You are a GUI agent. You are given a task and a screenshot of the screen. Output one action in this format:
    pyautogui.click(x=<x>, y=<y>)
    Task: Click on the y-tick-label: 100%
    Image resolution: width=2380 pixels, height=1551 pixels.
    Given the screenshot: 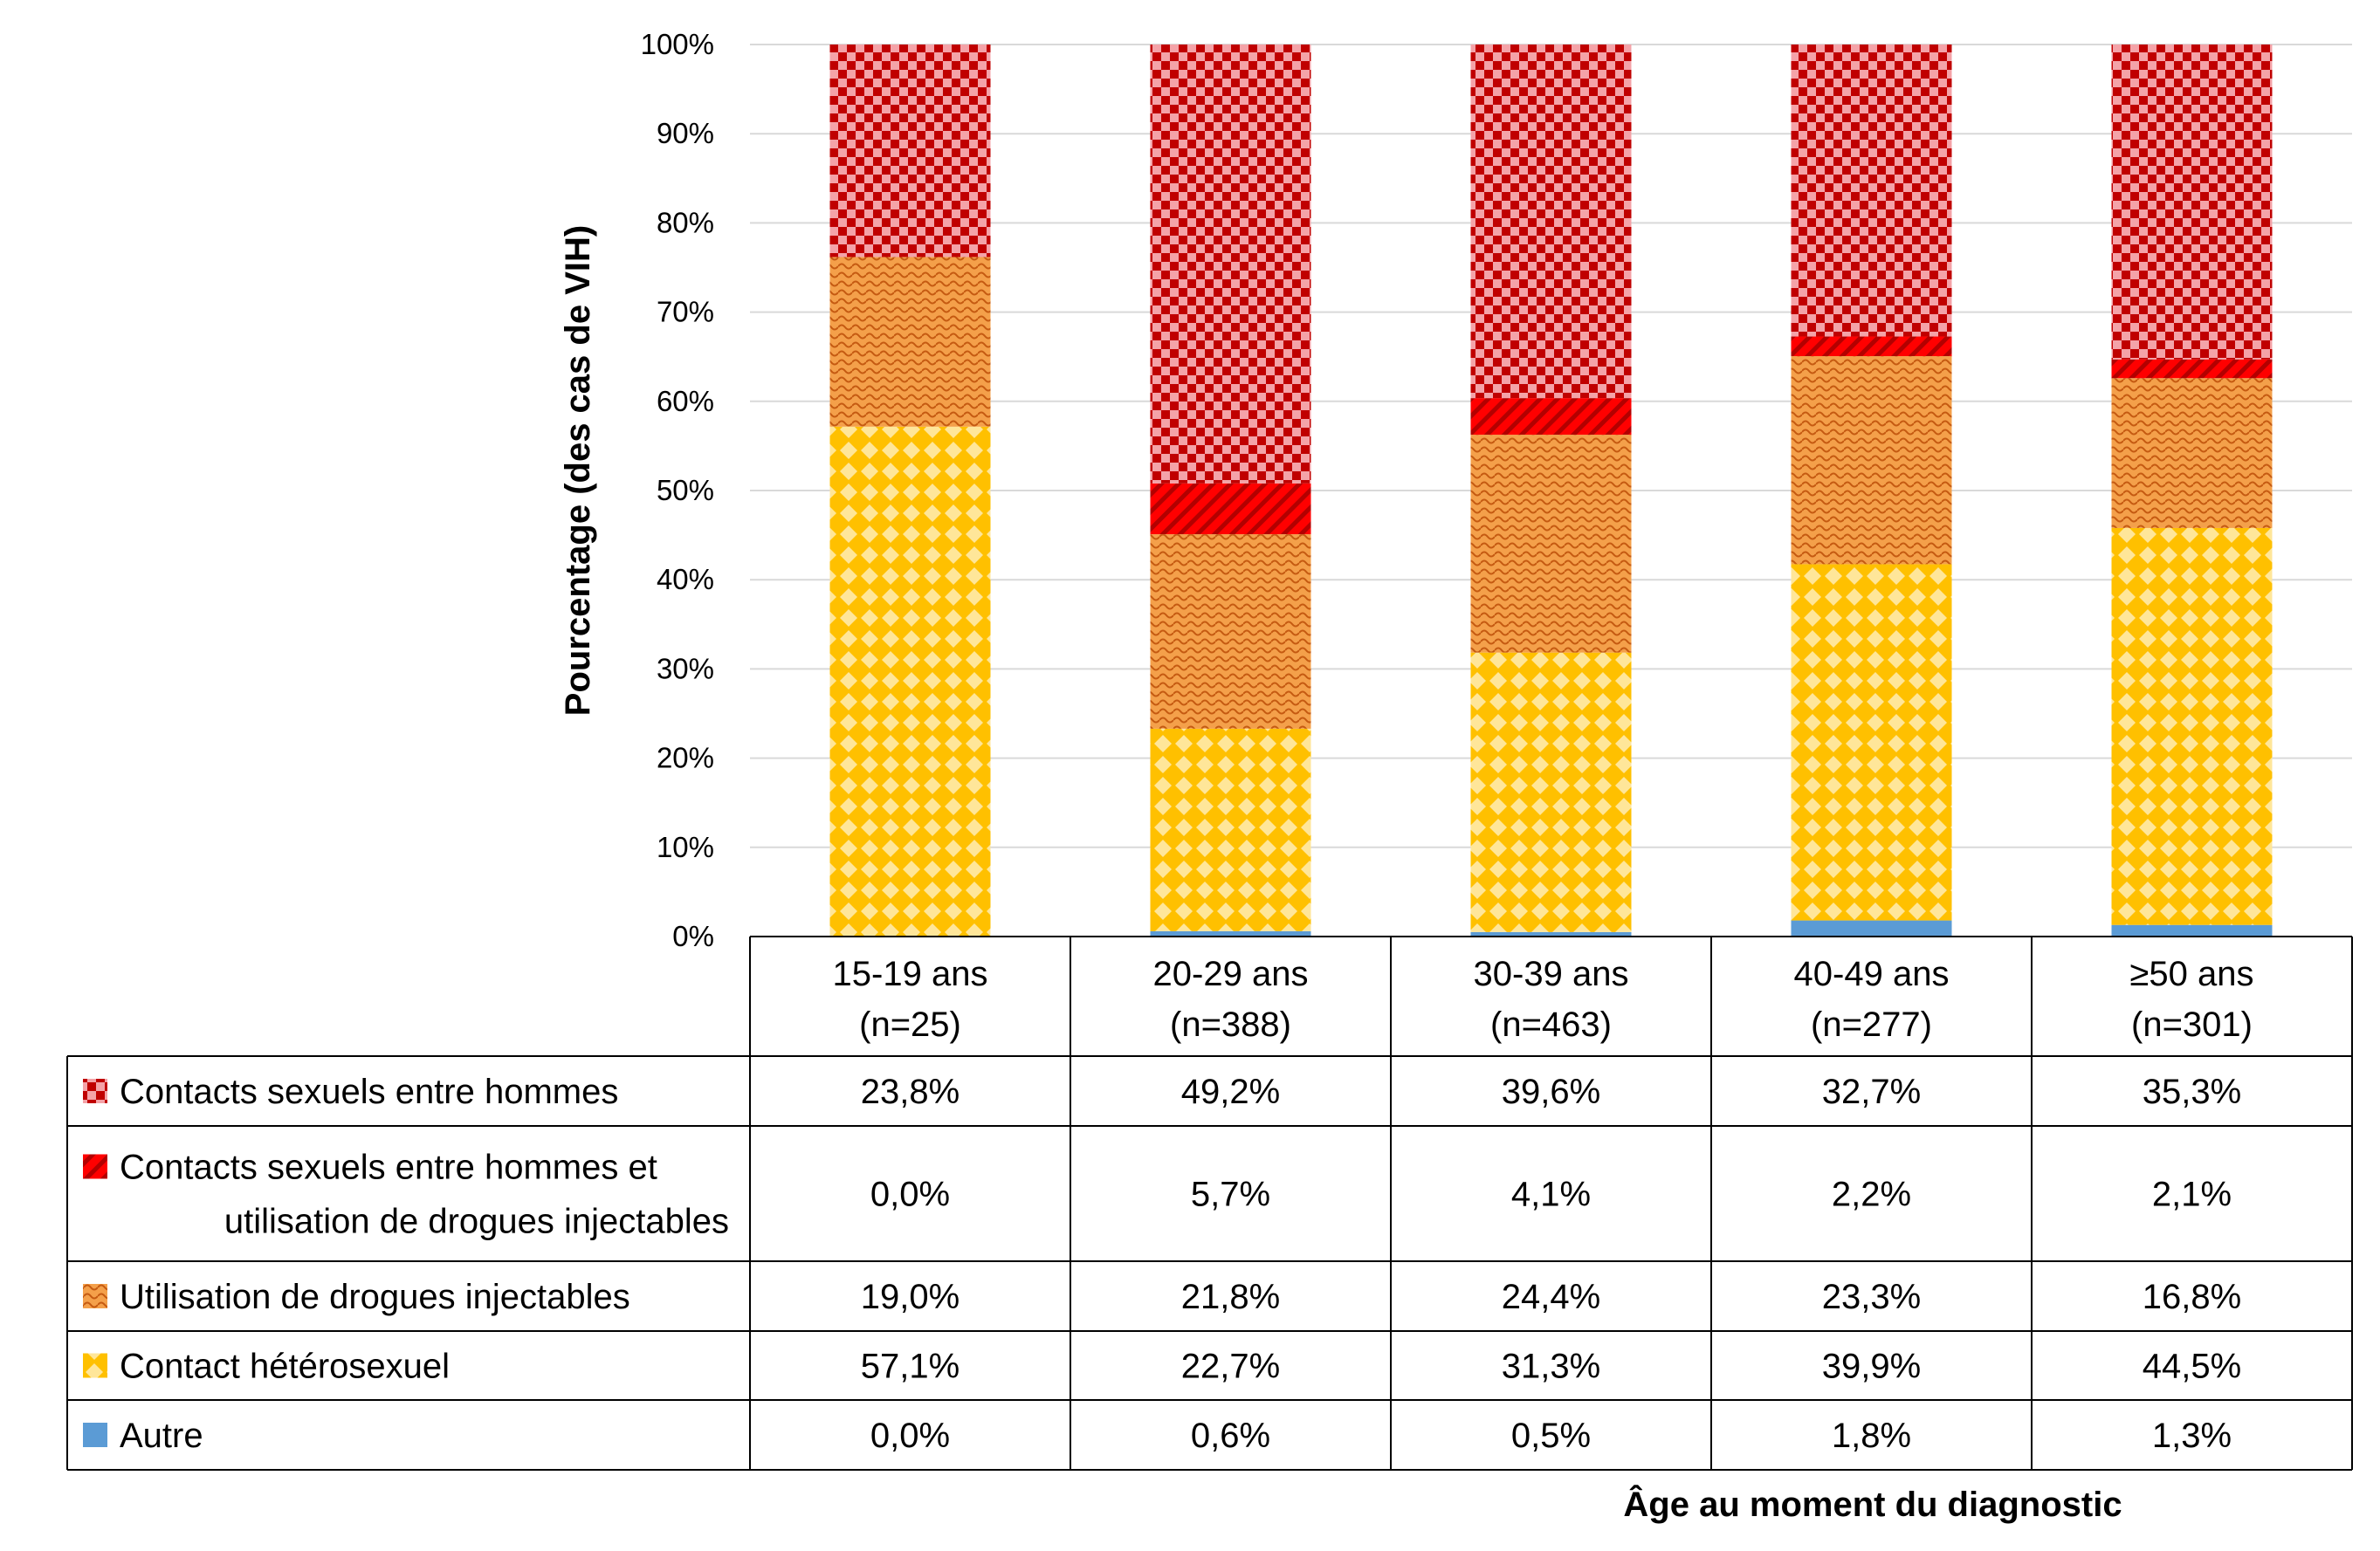 What is the action you would take?
    pyautogui.click(x=677, y=44)
    